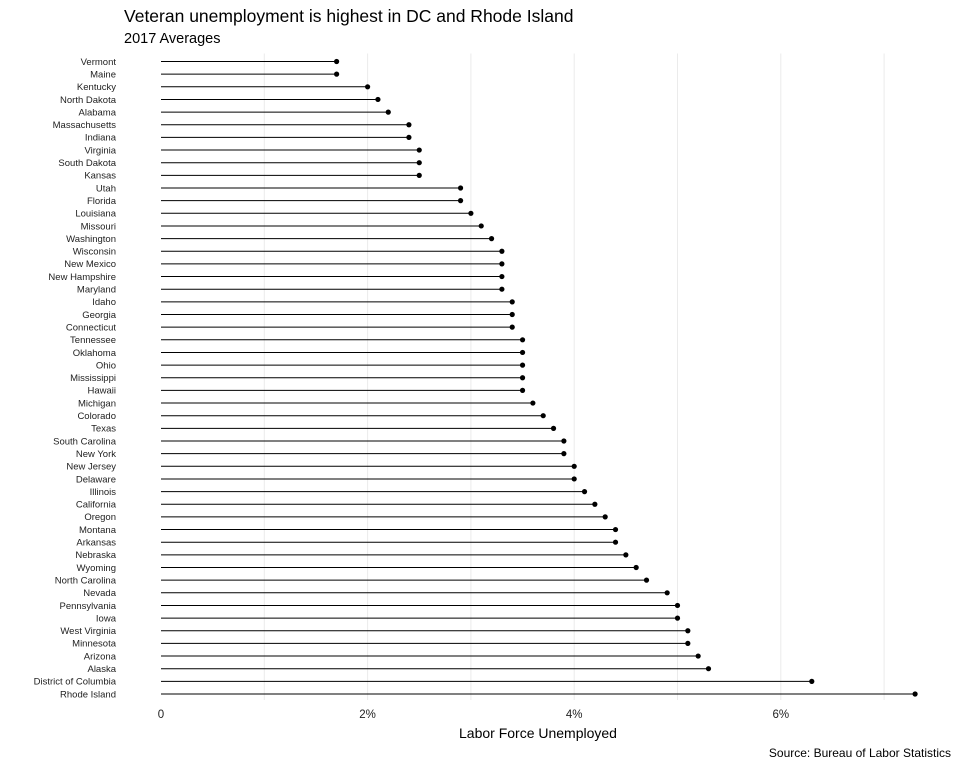  What do you see at coordinates (104, 302) in the screenshot?
I see `category-label: Idaho` at bounding box center [104, 302].